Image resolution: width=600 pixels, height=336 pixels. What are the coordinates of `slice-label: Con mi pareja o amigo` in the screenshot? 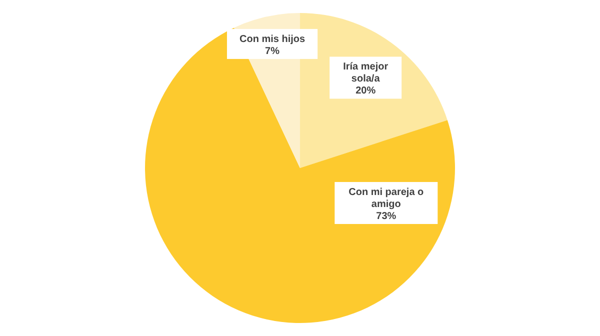 It's located at (386, 198).